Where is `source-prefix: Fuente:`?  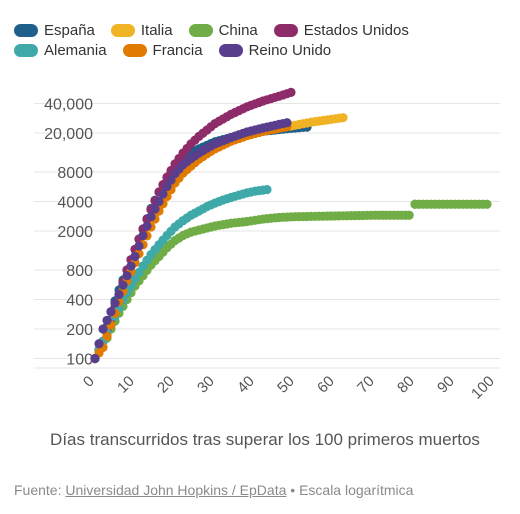
source-prefix: Fuente: is located at coordinates (40, 490).